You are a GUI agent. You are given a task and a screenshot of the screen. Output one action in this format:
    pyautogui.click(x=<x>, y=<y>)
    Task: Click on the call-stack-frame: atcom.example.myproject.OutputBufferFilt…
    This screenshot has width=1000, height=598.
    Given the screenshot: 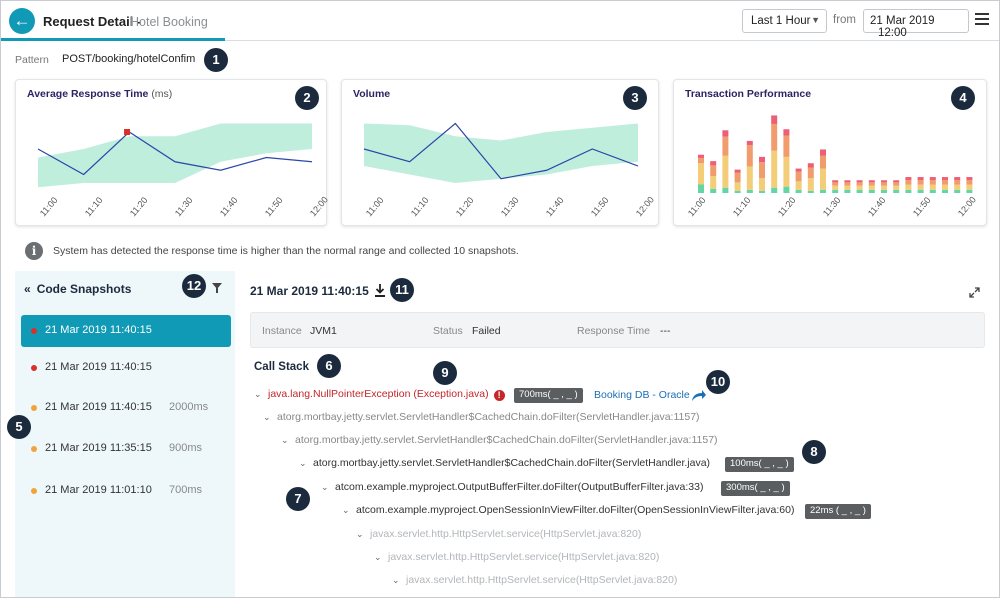 What is the action you would take?
    pyautogui.click(x=519, y=487)
    